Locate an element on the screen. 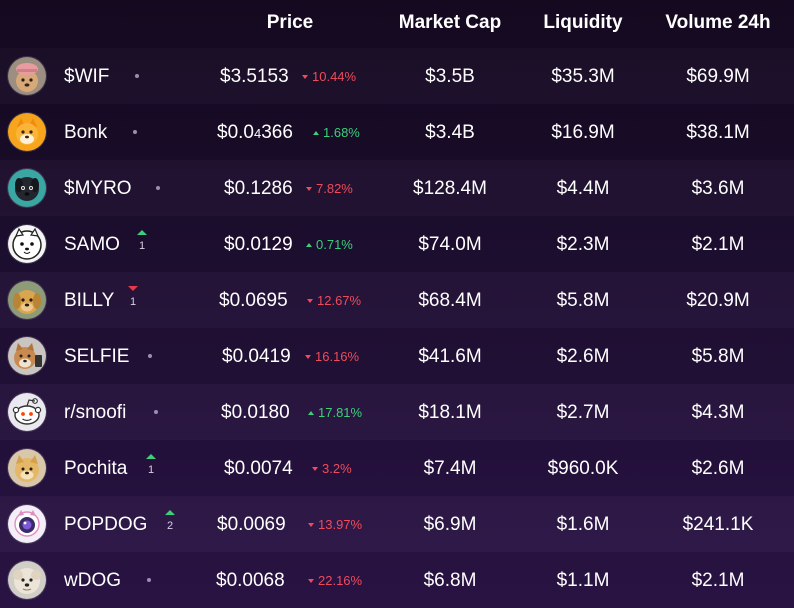  price-change-value: 12.67% is located at coordinates (339, 300).